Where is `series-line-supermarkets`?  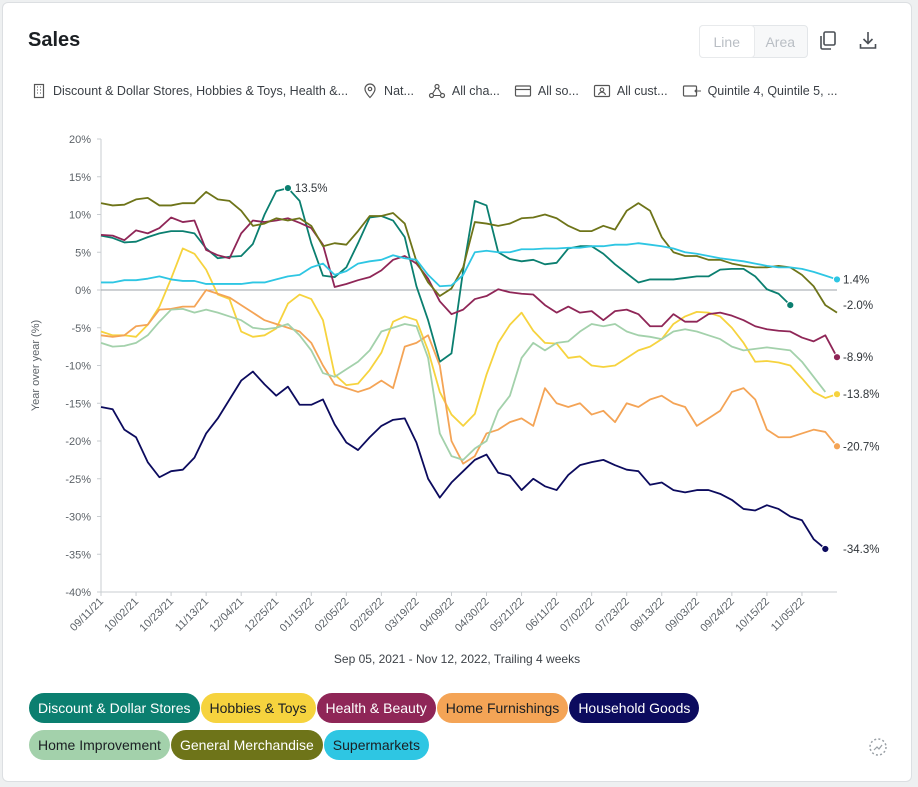
series-line-supermarkets is located at coordinates (469, 265).